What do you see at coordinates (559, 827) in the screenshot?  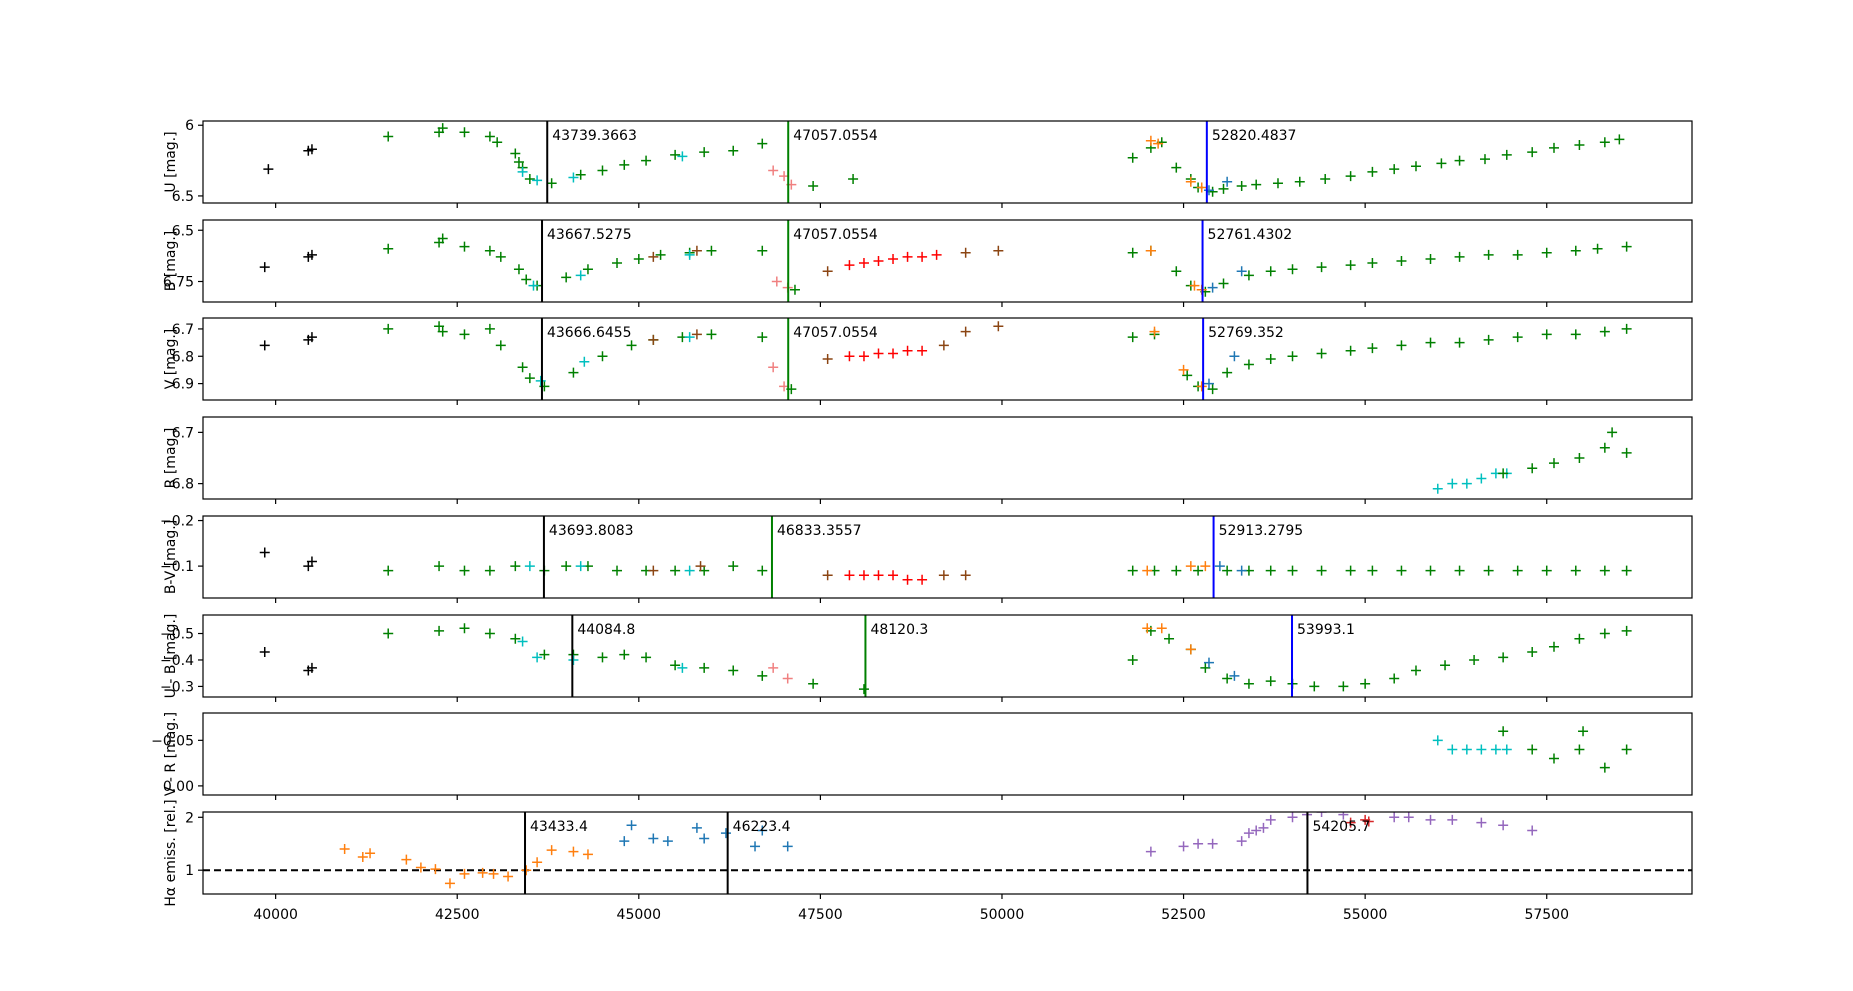 I see `marker-label: 43433.4` at bounding box center [559, 827].